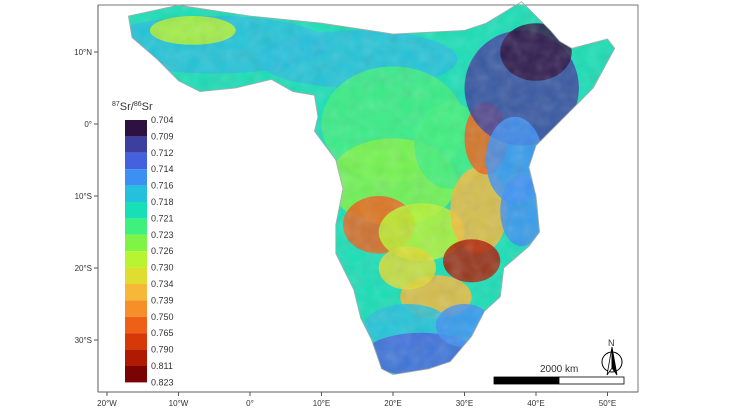  I want to click on legend-label: 0.704, so click(162, 120).